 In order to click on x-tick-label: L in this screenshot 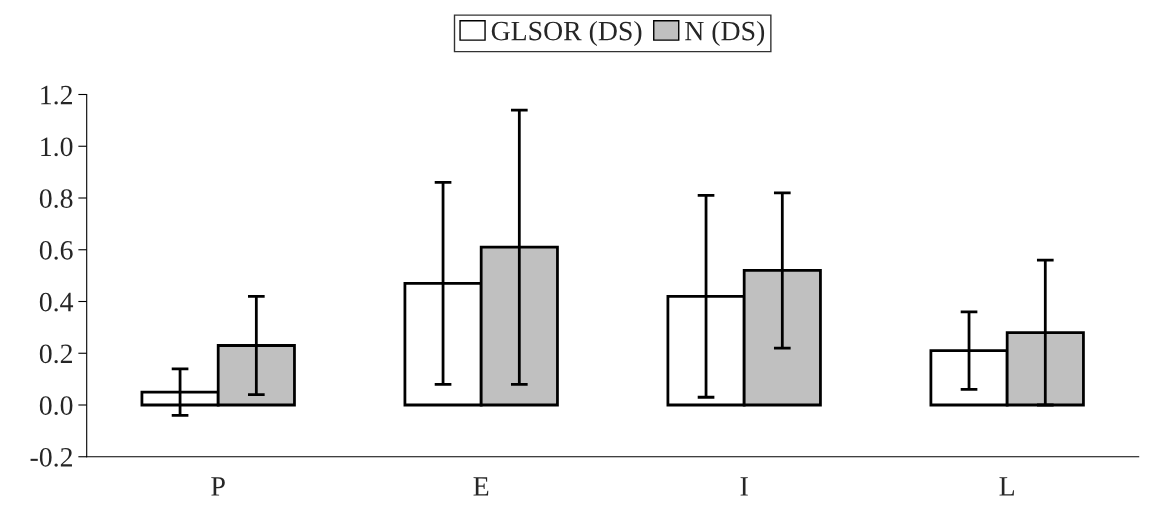, I will do `click(1006, 486)`.